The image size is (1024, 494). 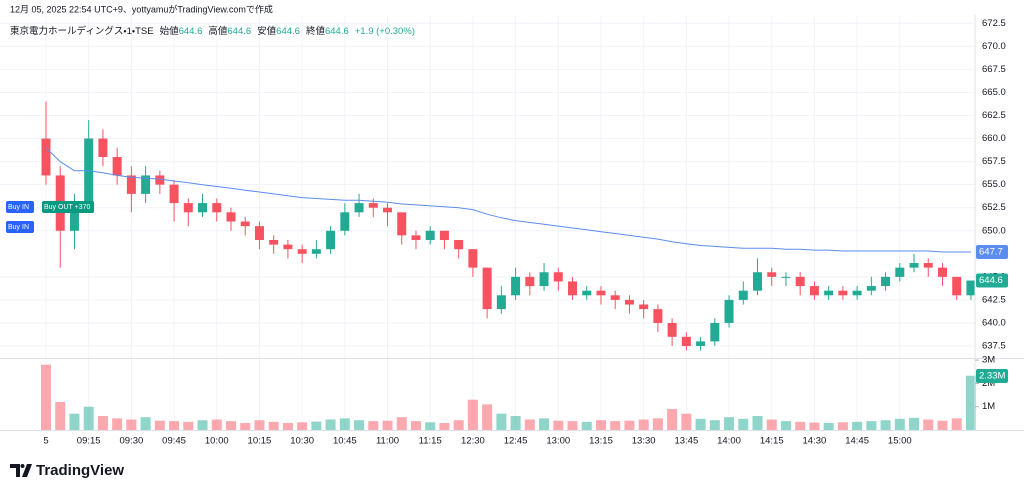 What do you see at coordinates (900, 441) in the screenshot?
I see `x-tick-label: 15:00` at bounding box center [900, 441].